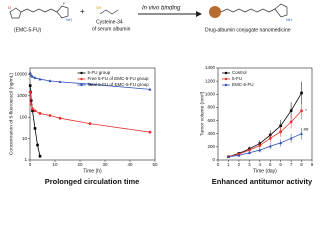 The height and width of the screenshot is (240, 320). What do you see at coordinates (199, 14) in the screenshot?
I see `arrow-head` at bounding box center [199, 14].